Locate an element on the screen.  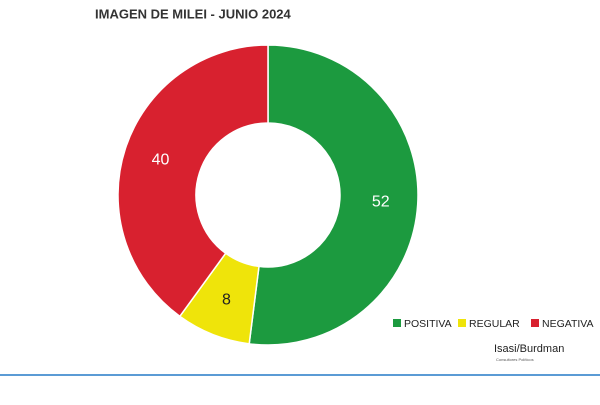
legend-label: REGULAR is located at coordinates (494, 324).